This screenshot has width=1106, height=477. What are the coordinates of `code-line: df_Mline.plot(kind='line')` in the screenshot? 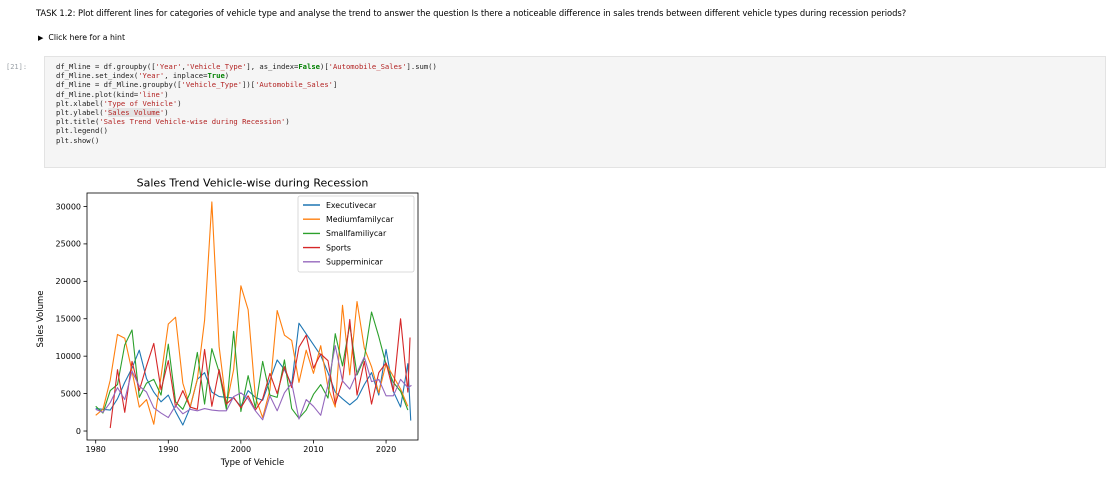 It's located at (112, 94).